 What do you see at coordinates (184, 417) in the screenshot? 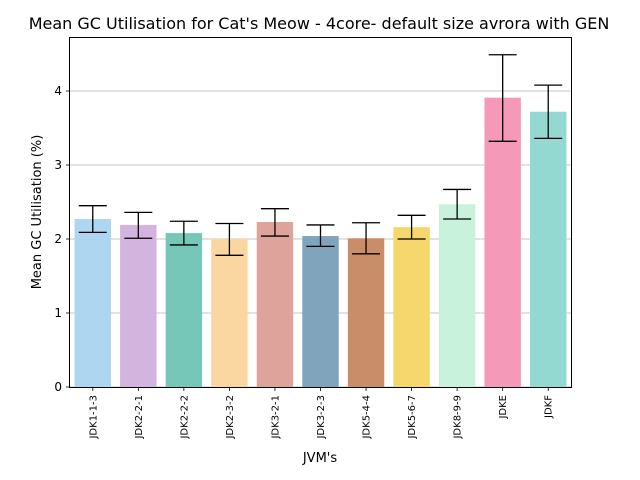
I see `x-tick-label: JDK2-2-2` at bounding box center [184, 417].